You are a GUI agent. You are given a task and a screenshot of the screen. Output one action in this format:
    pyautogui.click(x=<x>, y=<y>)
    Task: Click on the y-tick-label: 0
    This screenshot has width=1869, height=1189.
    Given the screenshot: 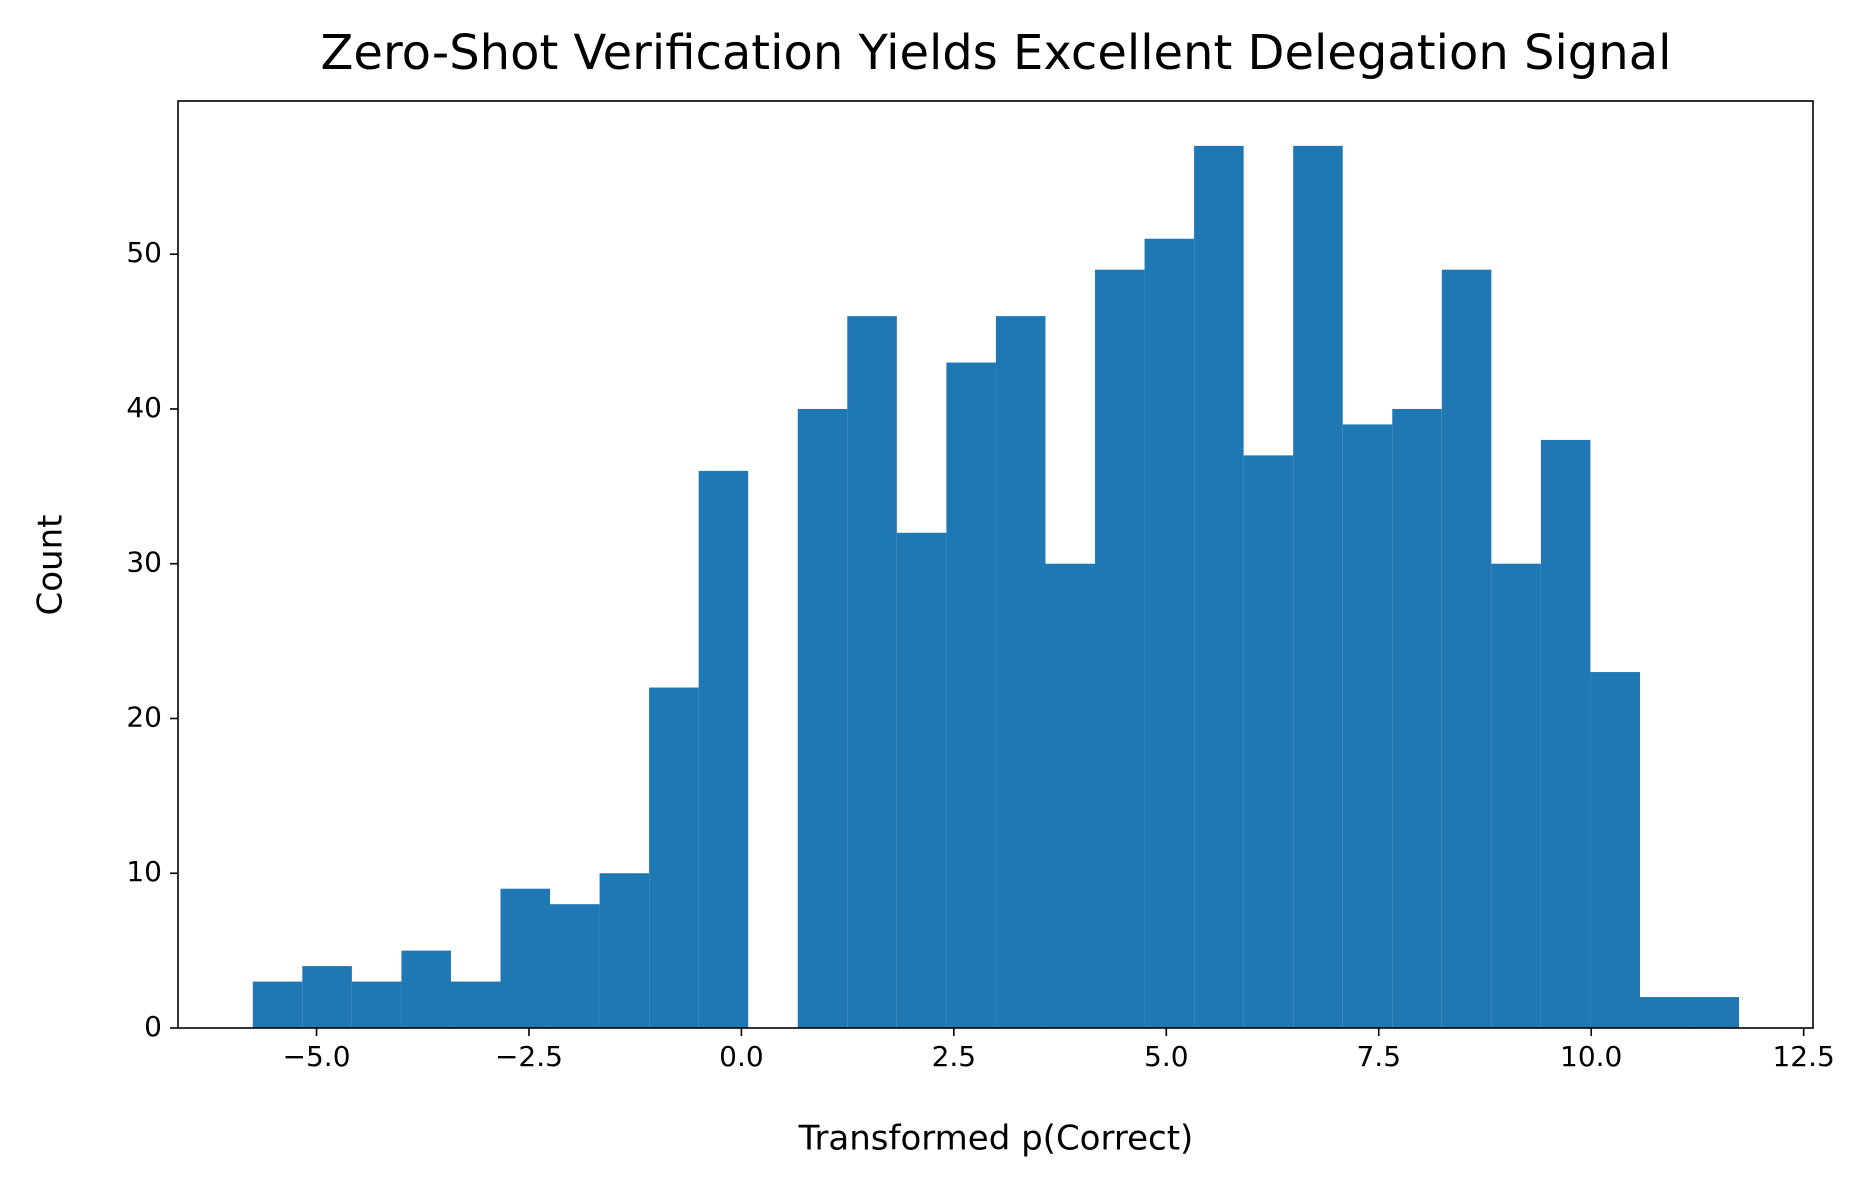 What is the action you would take?
    pyautogui.click(x=153, y=1026)
    